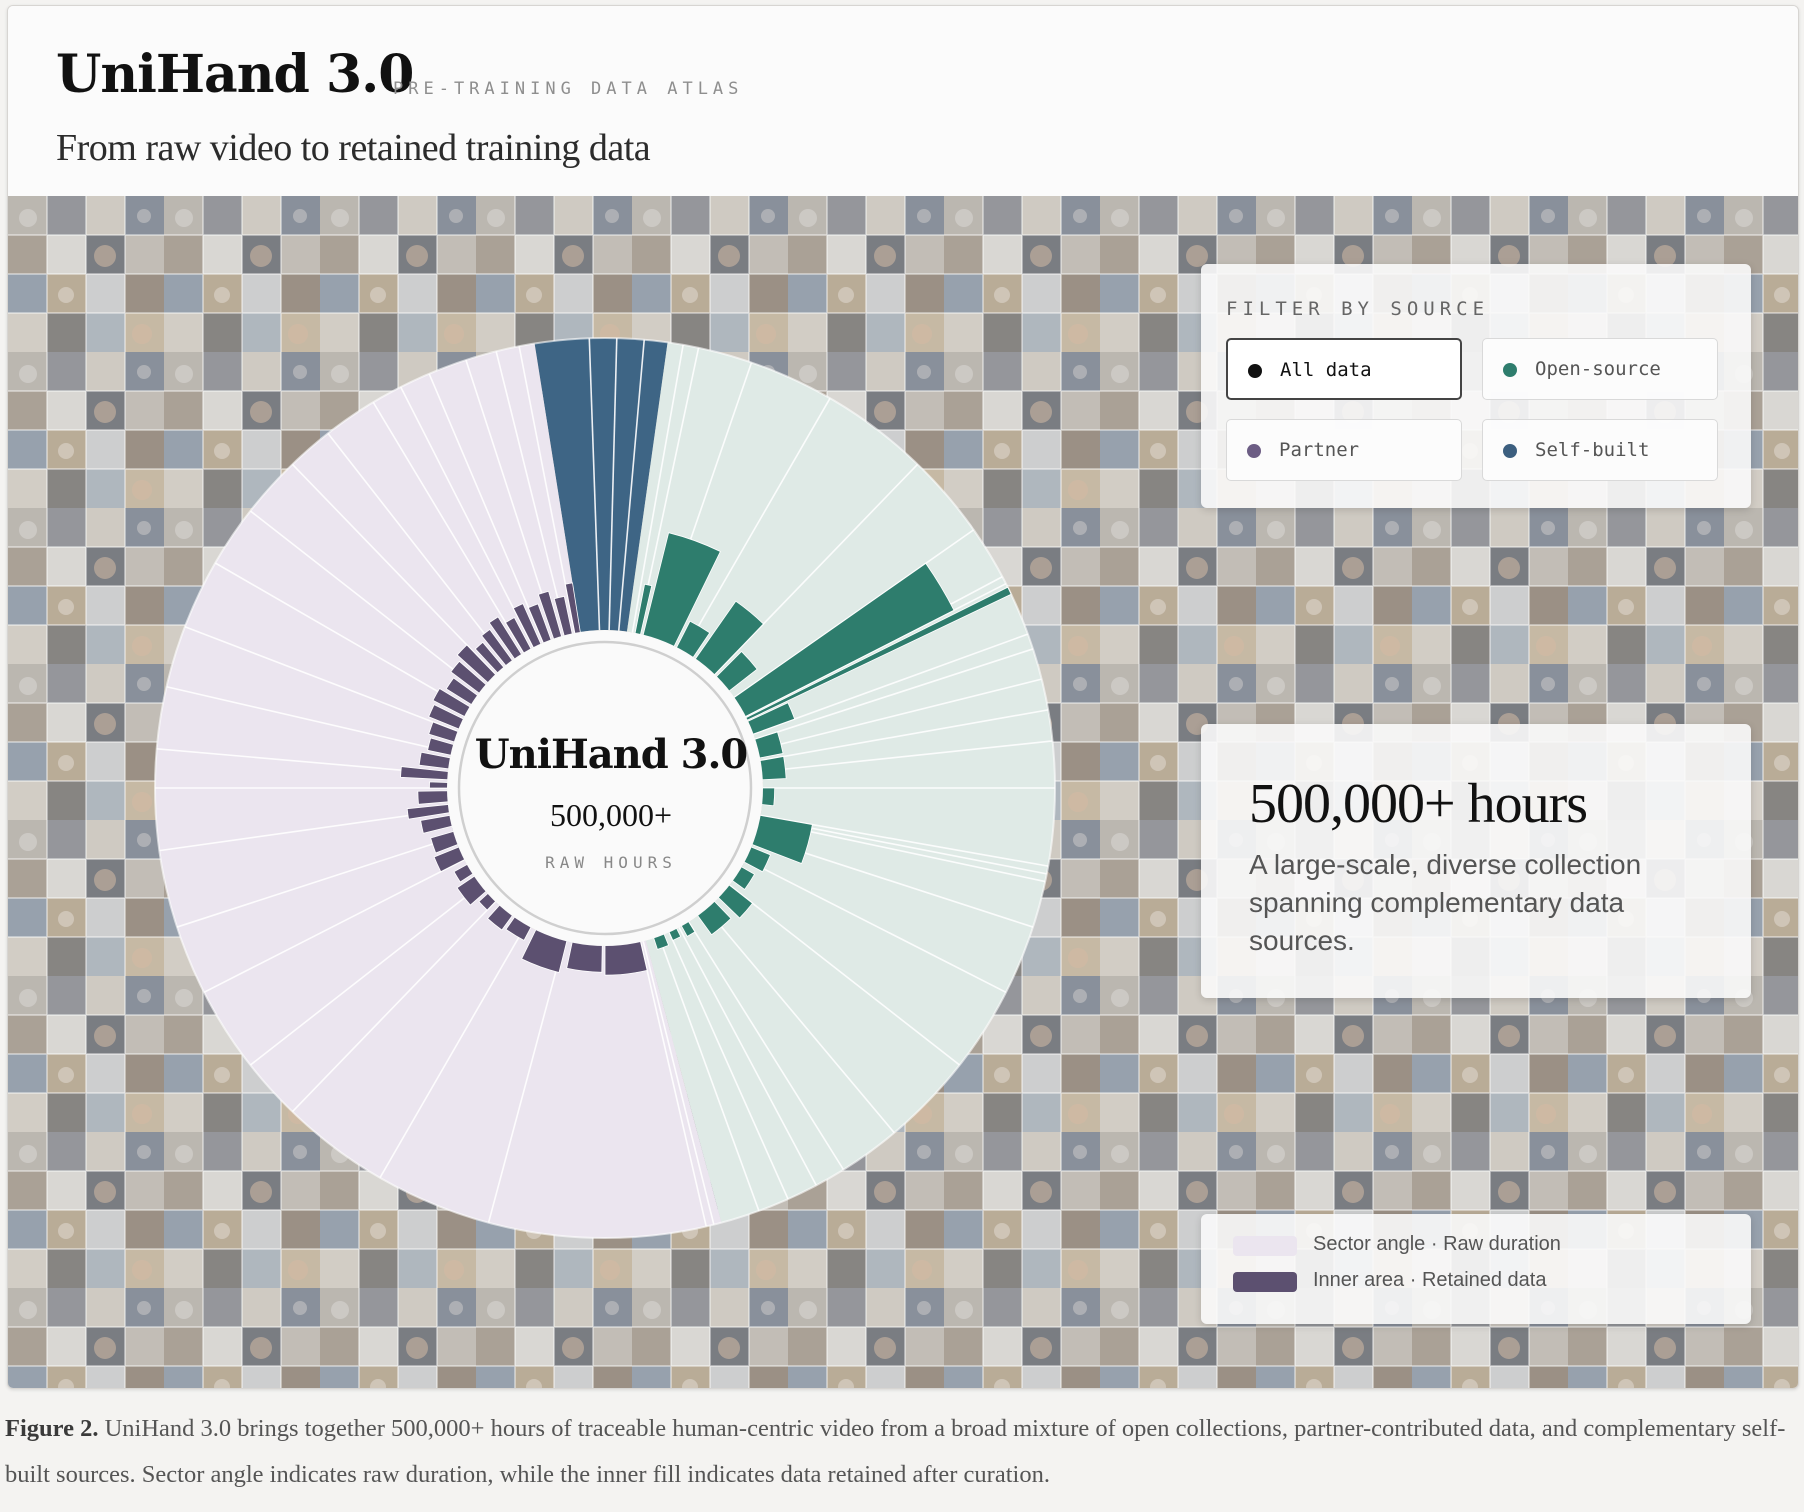 Image resolution: width=1804 pixels, height=1512 pixels. What do you see at coordinates (353, 148) in the screenshot?
I see `page-subtitle: From raw video to retained training data` at bounding box center [353, 148].